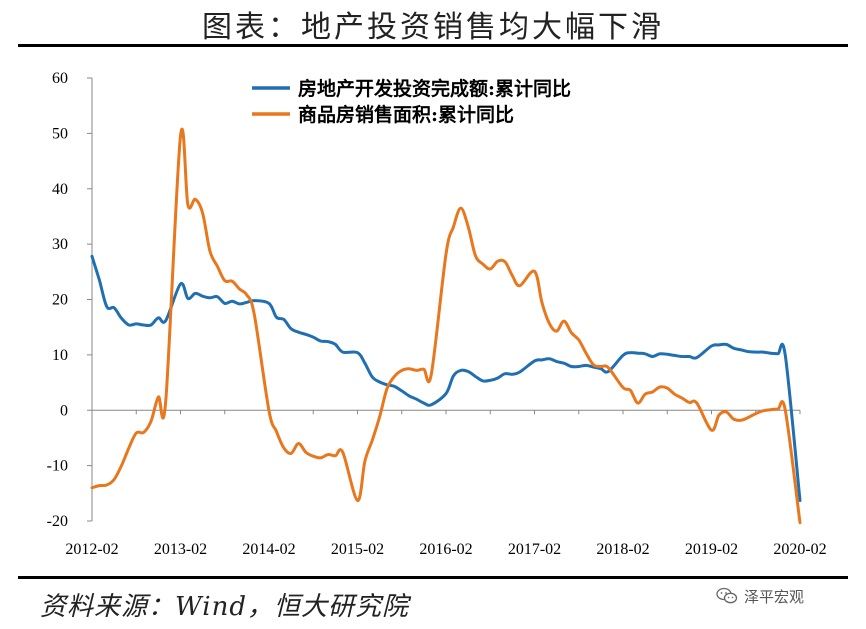  What do you see at coordinates (445, 549) in the screenshot?
I see `x-tick-label: 2016-02` at bounding box center [445, 549].